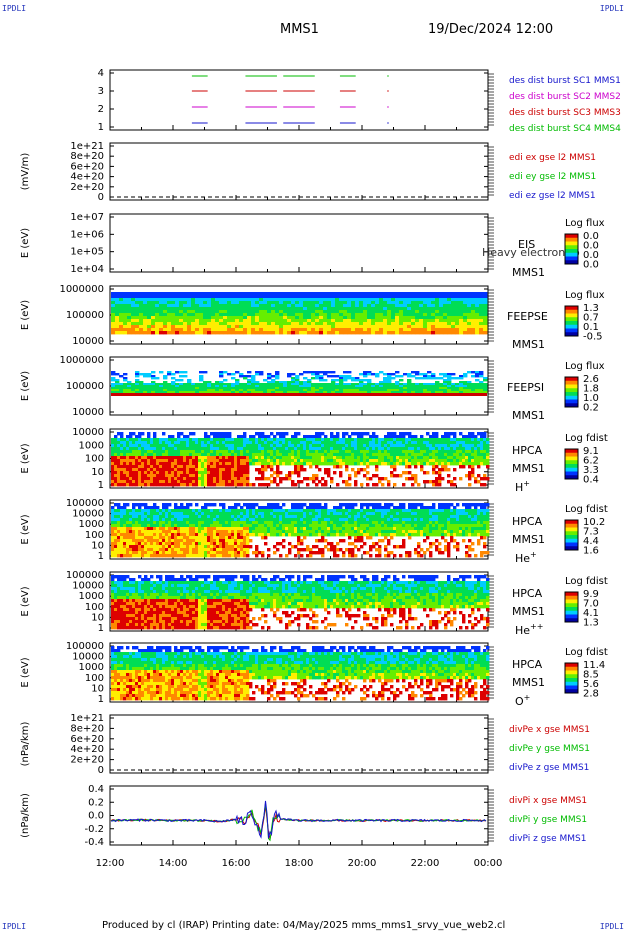 The width and height of the screenshot is (630, 934). What do you see at coordinates (591, 594) in the screenshot?
I see `colorbar-tick-label: 9.9` at bounding box center [591, 594].